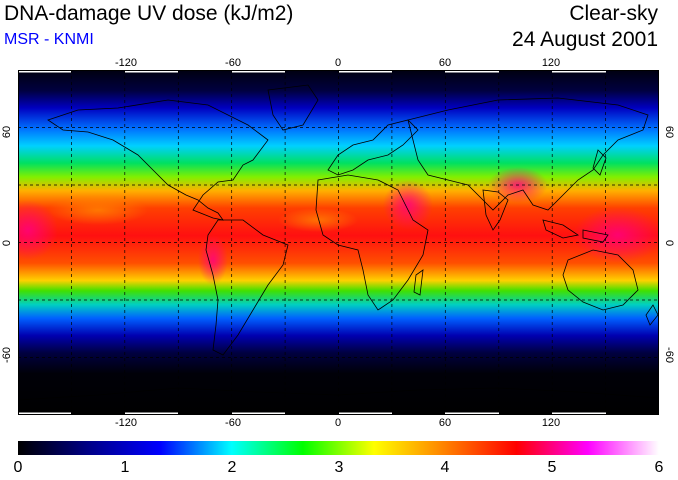 This screenshot has width=678, height=480. What do you see at coordinates (7, 243) in the screenshot?
I see `lat-tick-left: 0` at bounding box center [7, 243].